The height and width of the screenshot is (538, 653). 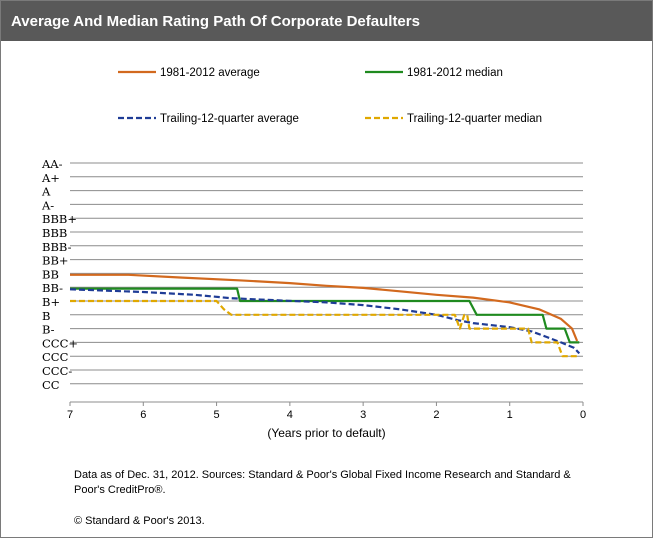 I want to click on y-tick-label: BBB, so click(x=54, y=233).